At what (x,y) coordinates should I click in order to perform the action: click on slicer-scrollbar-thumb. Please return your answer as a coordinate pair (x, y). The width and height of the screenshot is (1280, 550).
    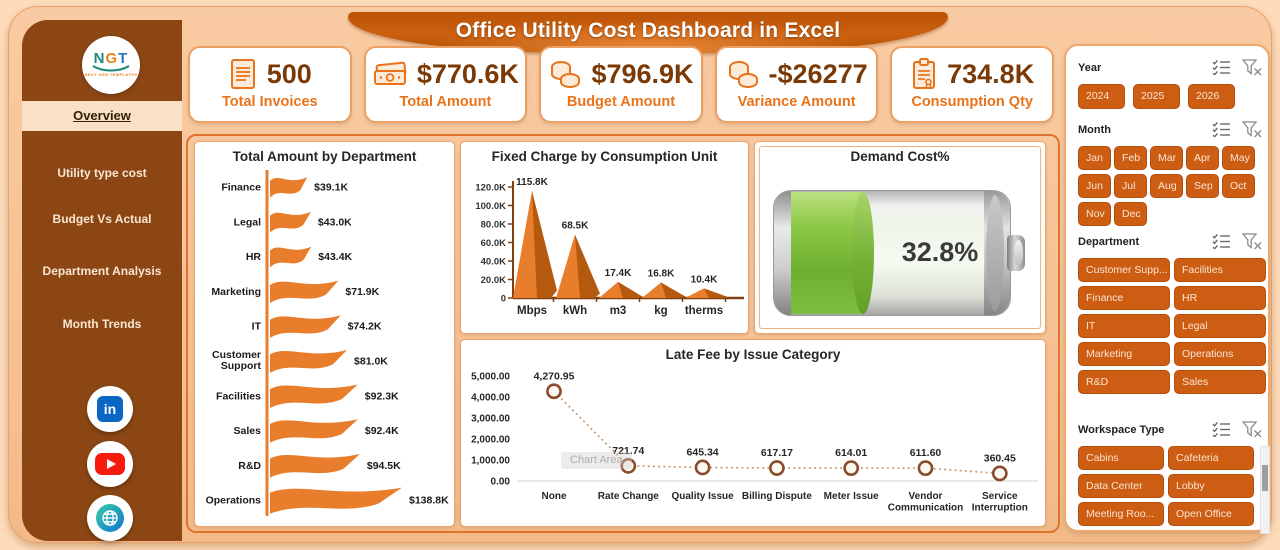
    Looking at the image, I should click on (1265, 478).